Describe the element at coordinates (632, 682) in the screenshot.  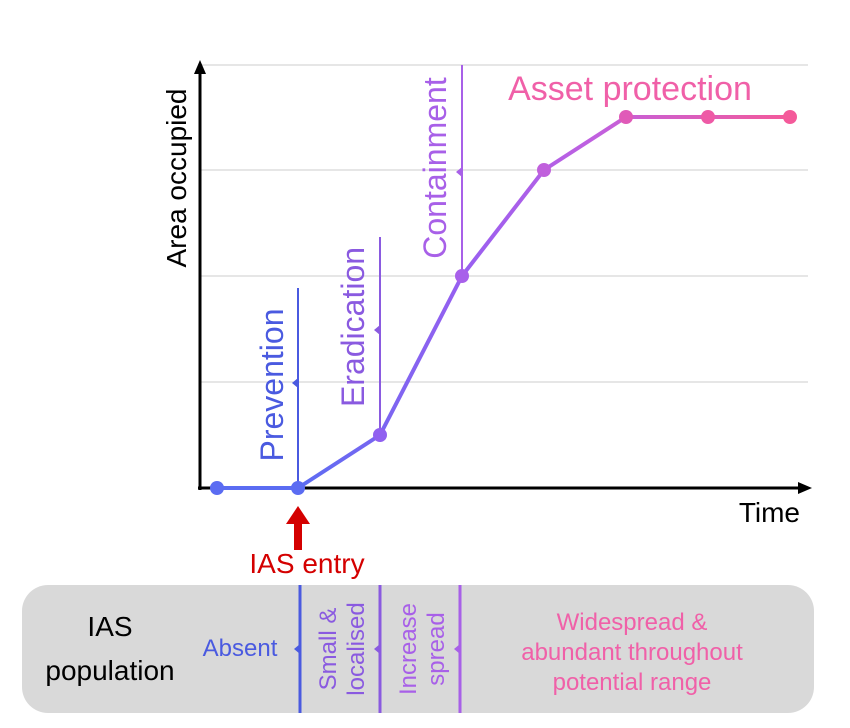
I see `population-state: potential range` at that location.